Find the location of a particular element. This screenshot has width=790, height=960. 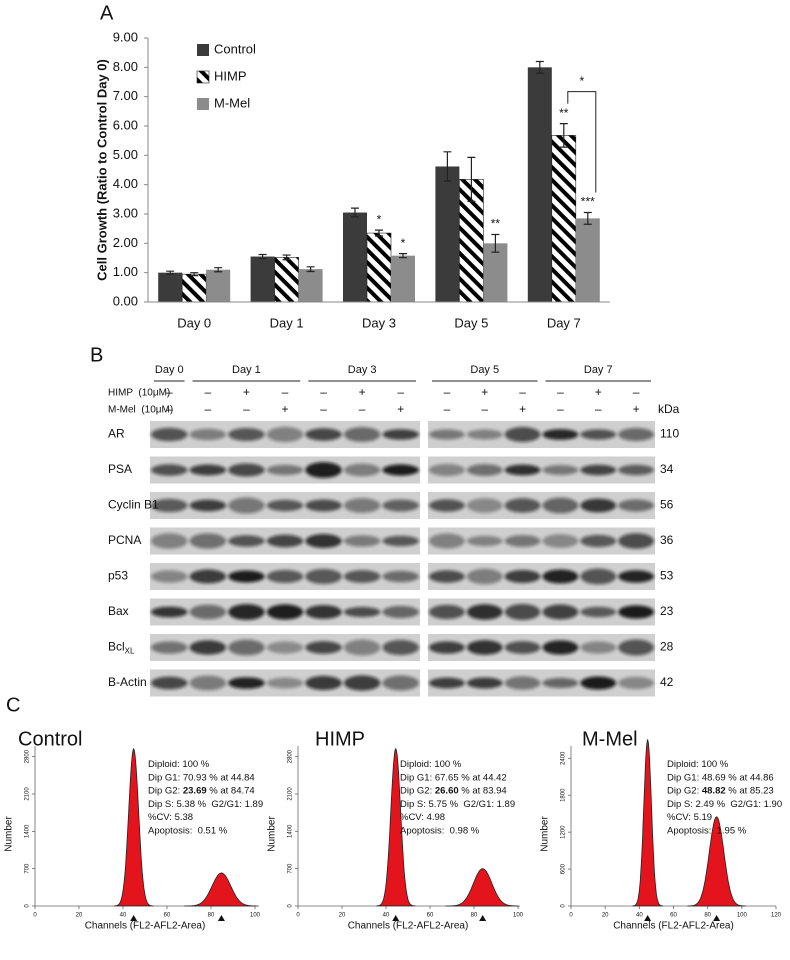

kda-value: 42 is located at coordinates (667, 682).